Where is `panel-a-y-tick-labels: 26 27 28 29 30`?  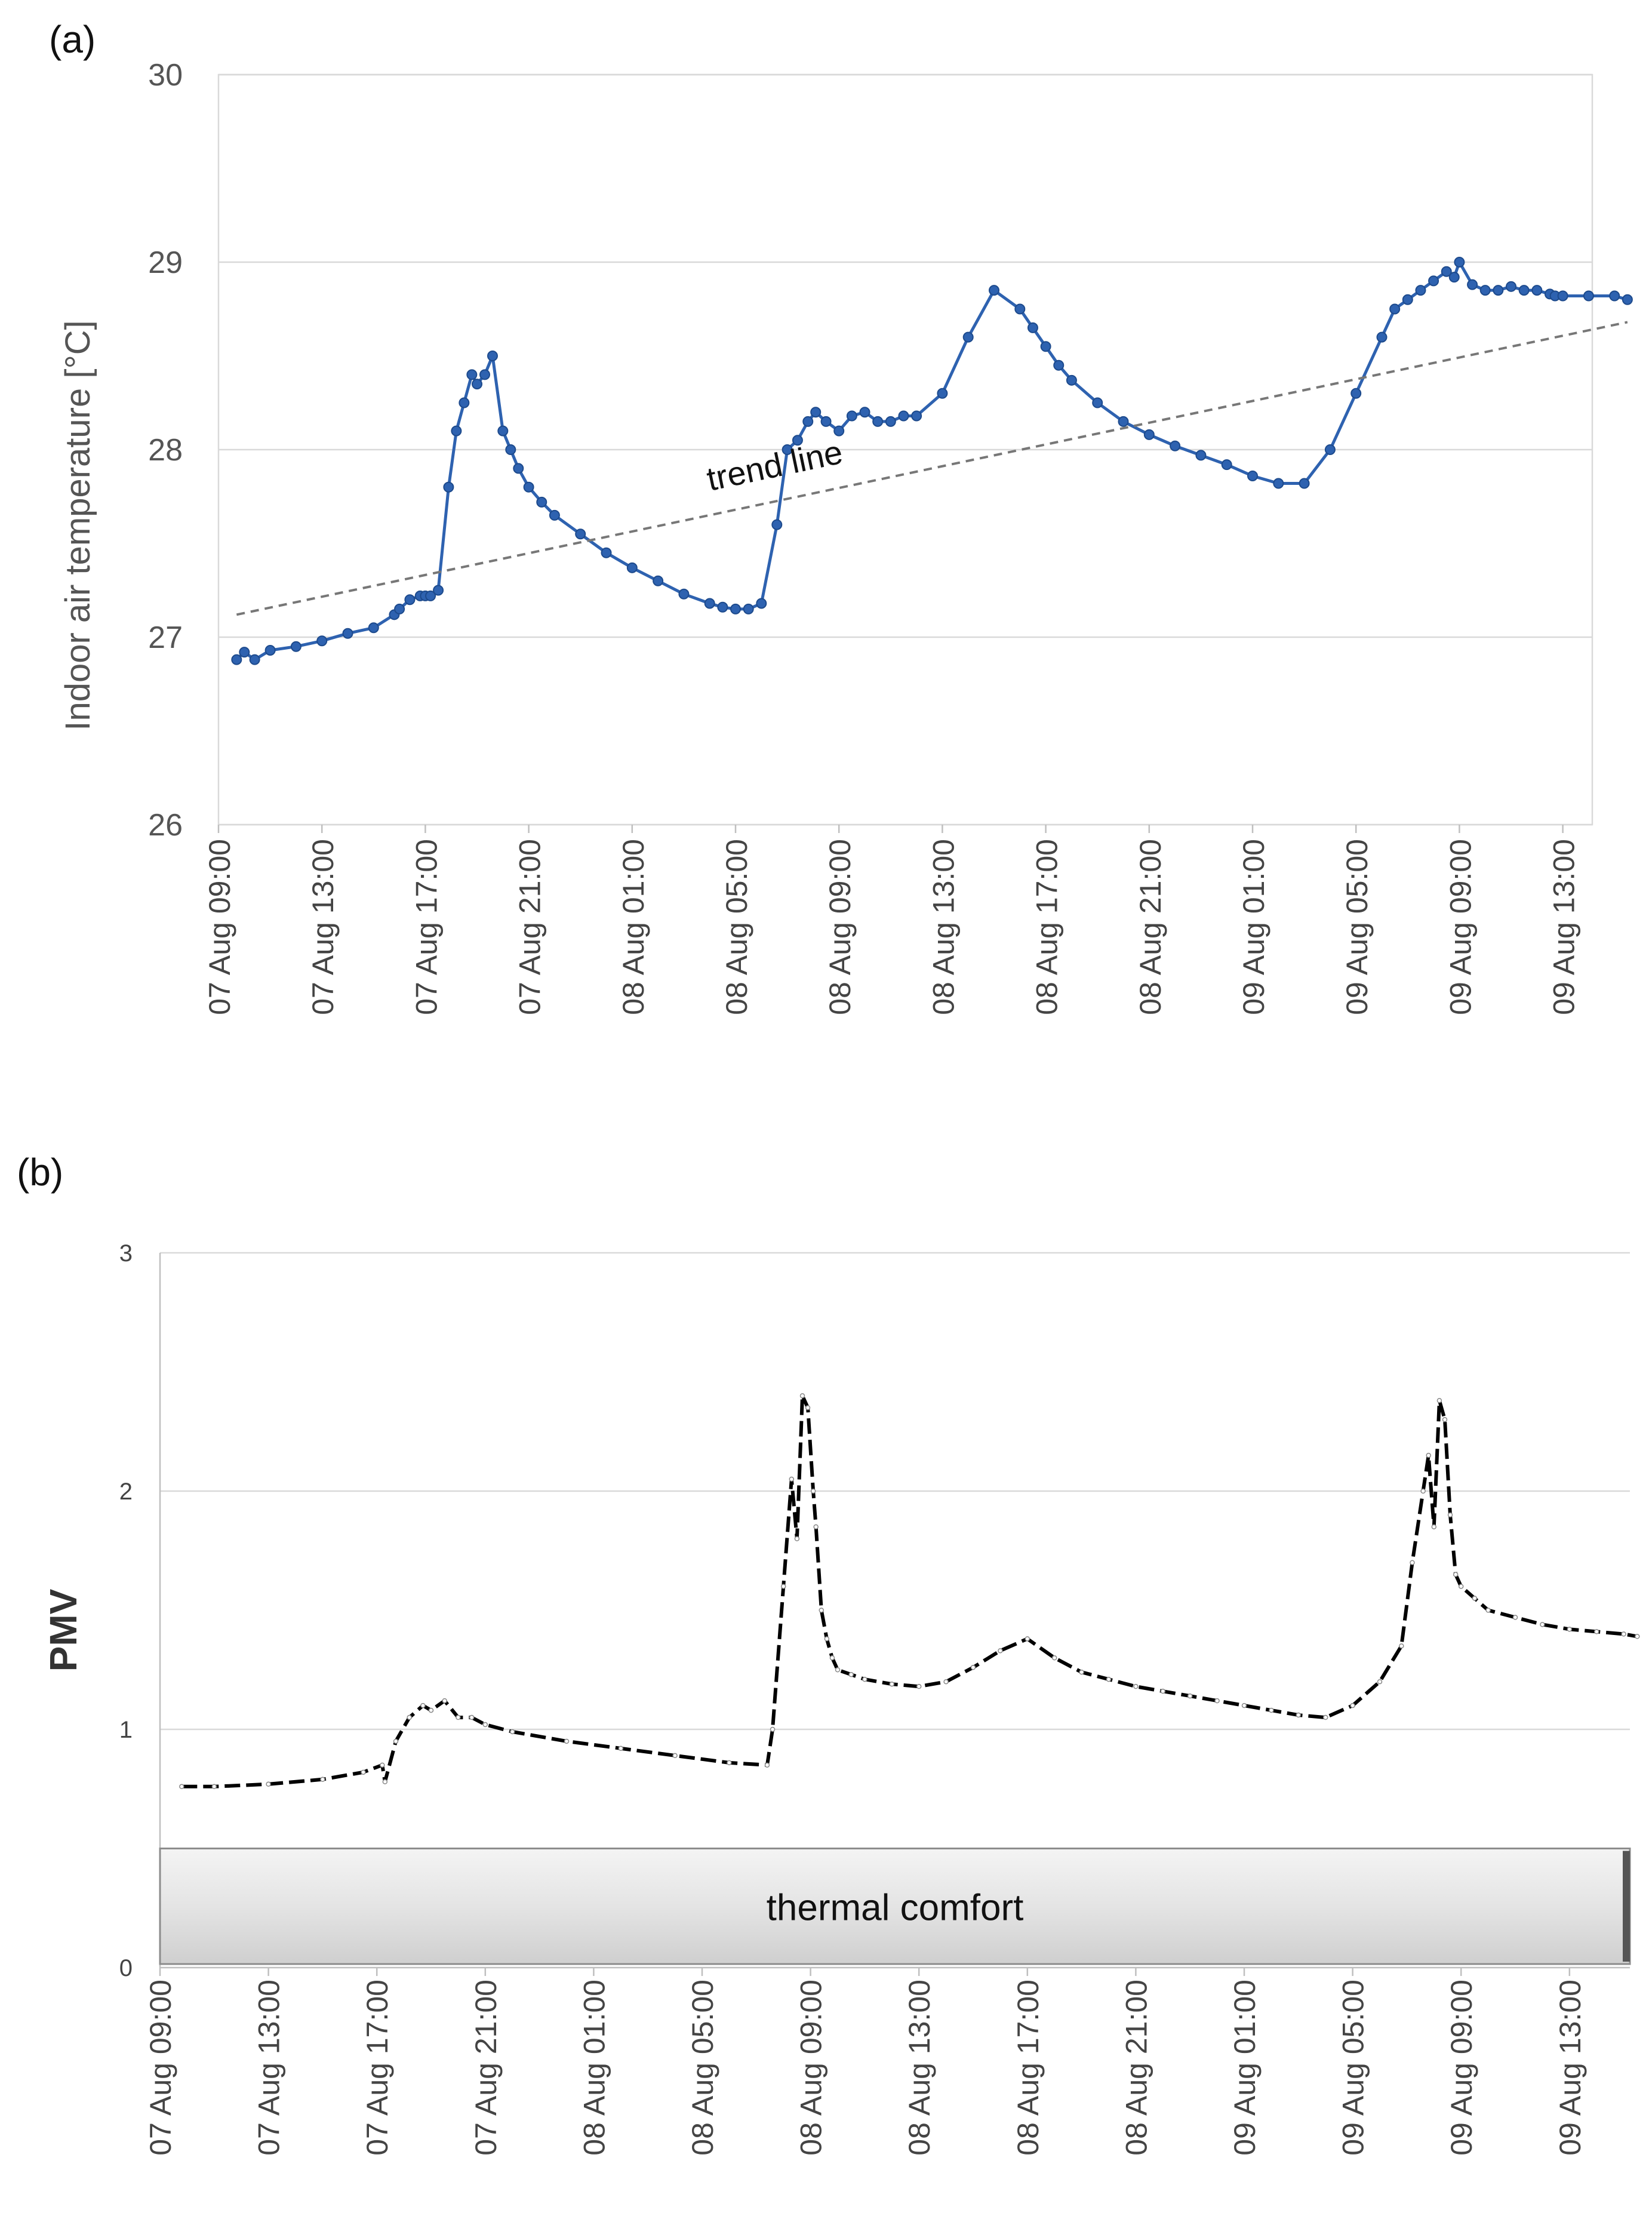
panel-a-y-tick-labels: 26 27 28 29 30 is located at coordinates (166, 450).